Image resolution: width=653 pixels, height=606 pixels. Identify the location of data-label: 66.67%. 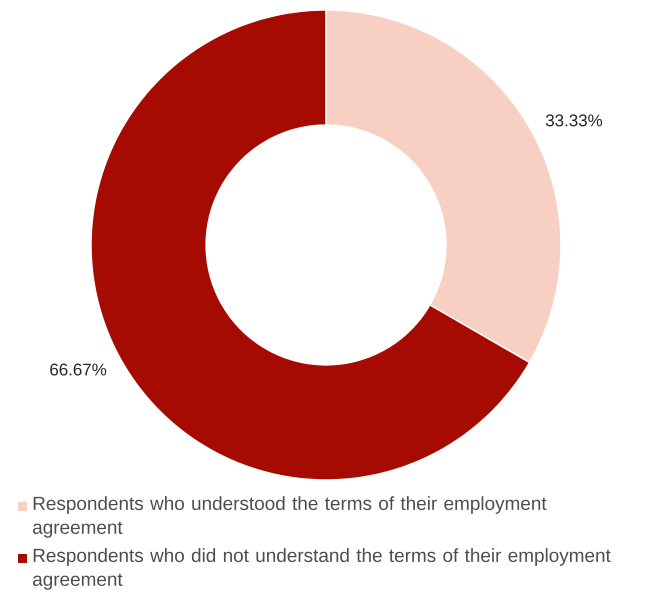
(78, 370).